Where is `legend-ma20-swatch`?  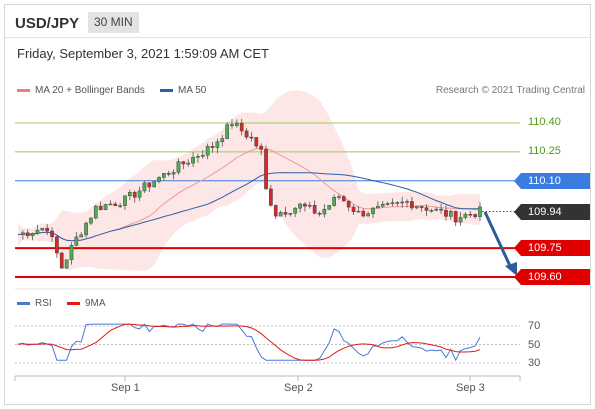 legend-ma20-swatch is located at coordinates (23, 90).